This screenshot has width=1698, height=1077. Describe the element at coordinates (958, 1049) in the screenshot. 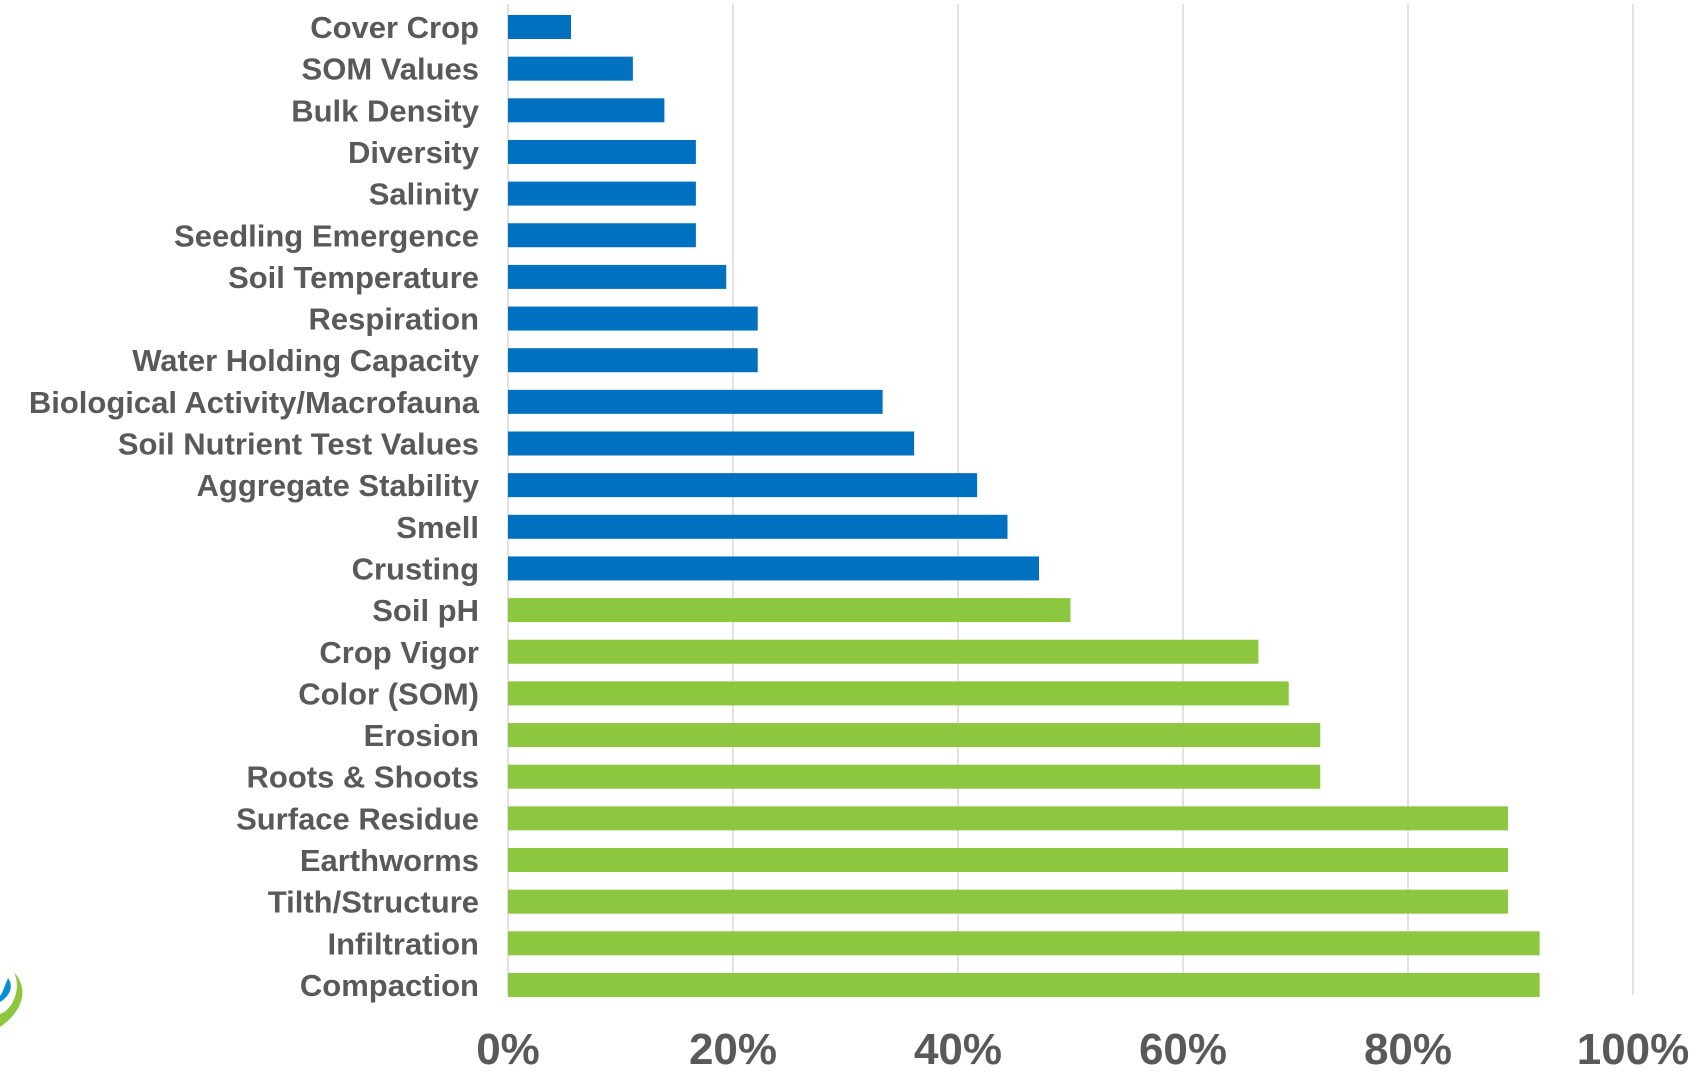

I see `x-tick-label: 40%` at that location.